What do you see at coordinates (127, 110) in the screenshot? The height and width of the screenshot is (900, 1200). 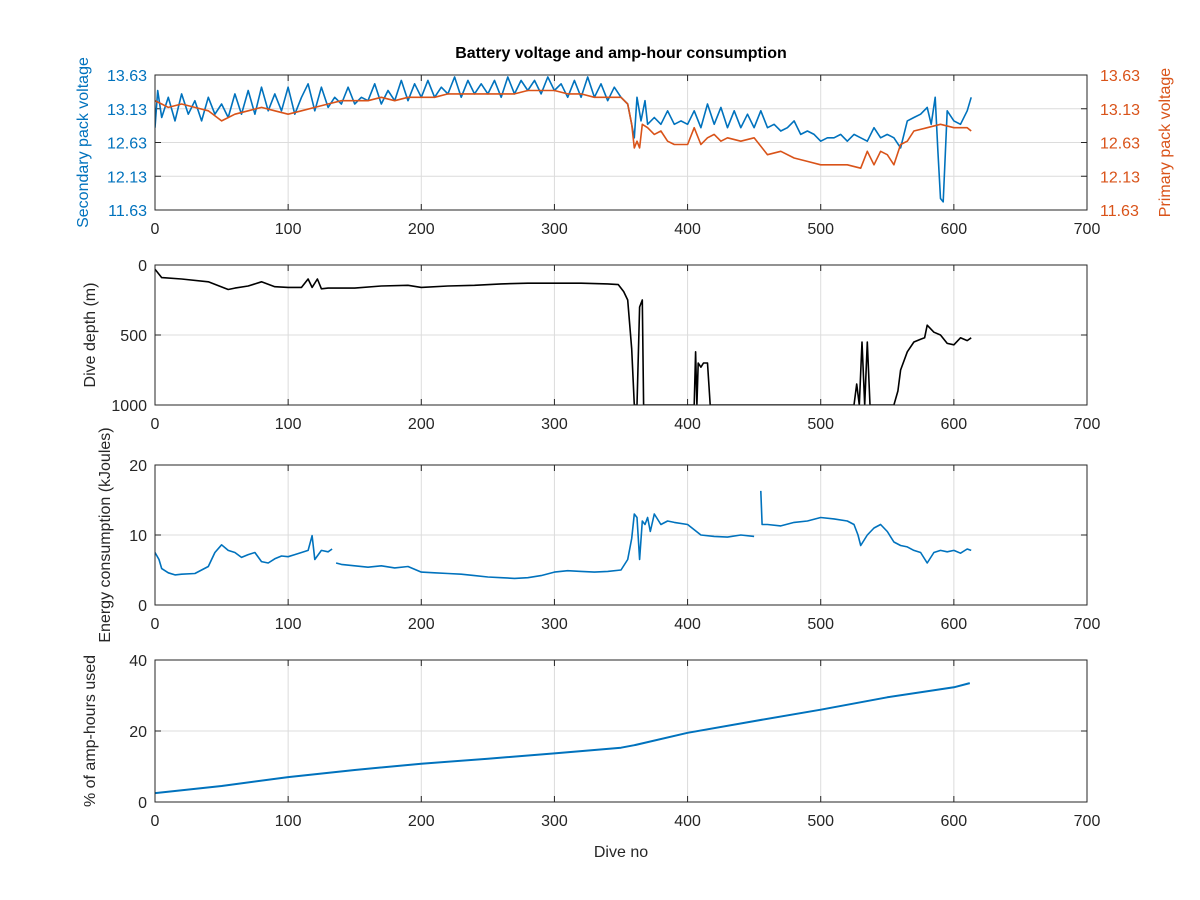 I see `y-tick-label: 13.13` at bounding box center [127, 110].